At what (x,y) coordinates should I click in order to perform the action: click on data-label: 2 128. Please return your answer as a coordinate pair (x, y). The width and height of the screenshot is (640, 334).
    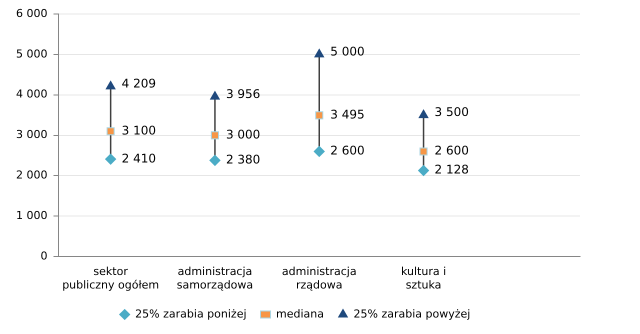
    Looking at the image, I should click on (451, 169).